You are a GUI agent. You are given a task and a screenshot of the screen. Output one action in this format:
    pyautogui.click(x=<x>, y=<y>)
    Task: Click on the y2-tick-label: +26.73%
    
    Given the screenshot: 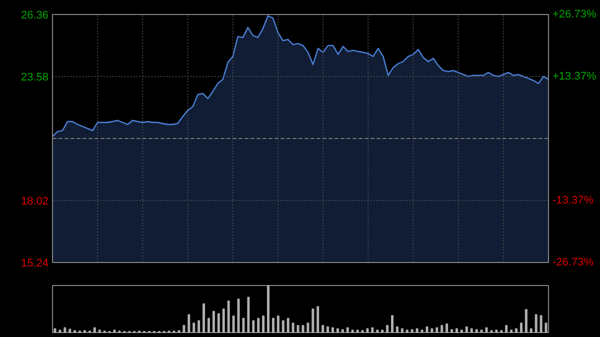 What is the action you would take?
    pyautogui.click(x=574, y=14)
    